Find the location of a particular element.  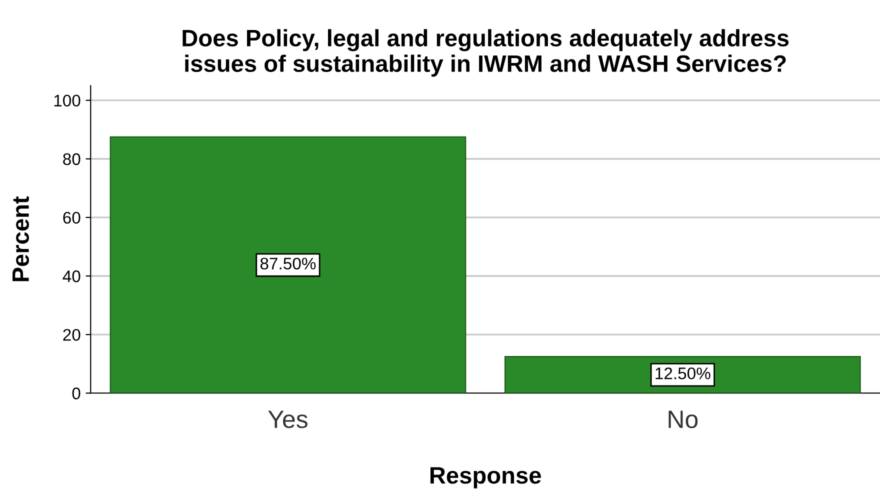

y-tick-label: 60 is located at coordinates (71, 218).